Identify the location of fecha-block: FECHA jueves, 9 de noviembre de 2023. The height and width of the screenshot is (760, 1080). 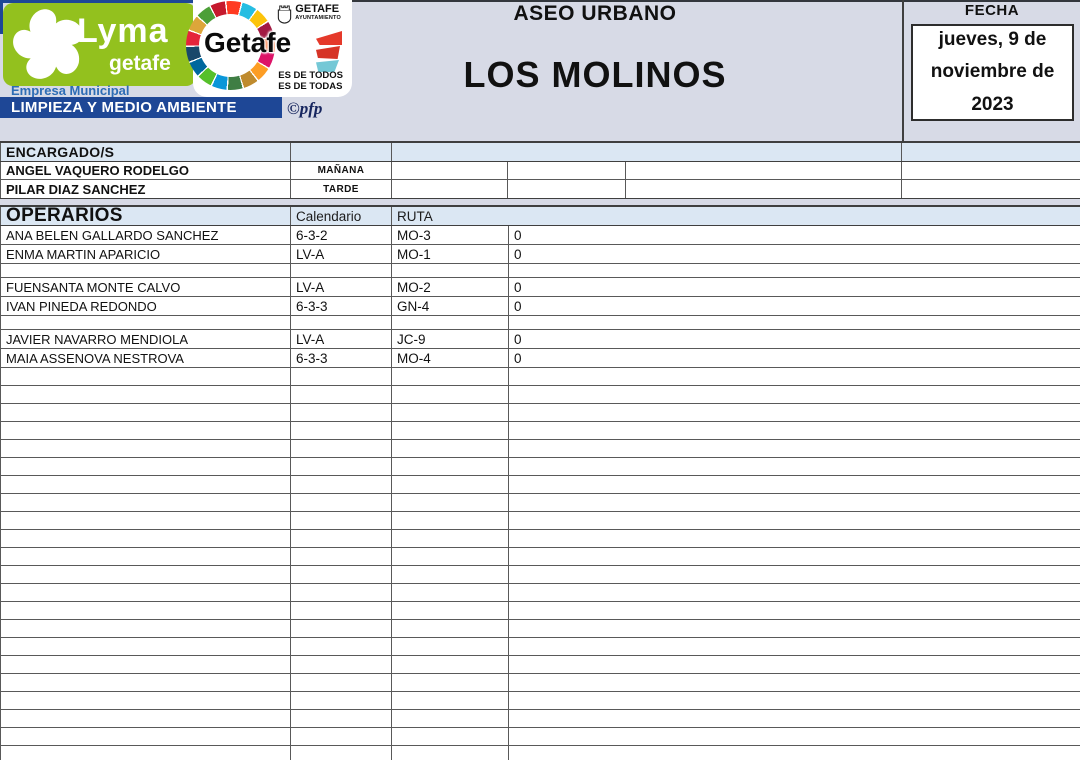
(991, 70).